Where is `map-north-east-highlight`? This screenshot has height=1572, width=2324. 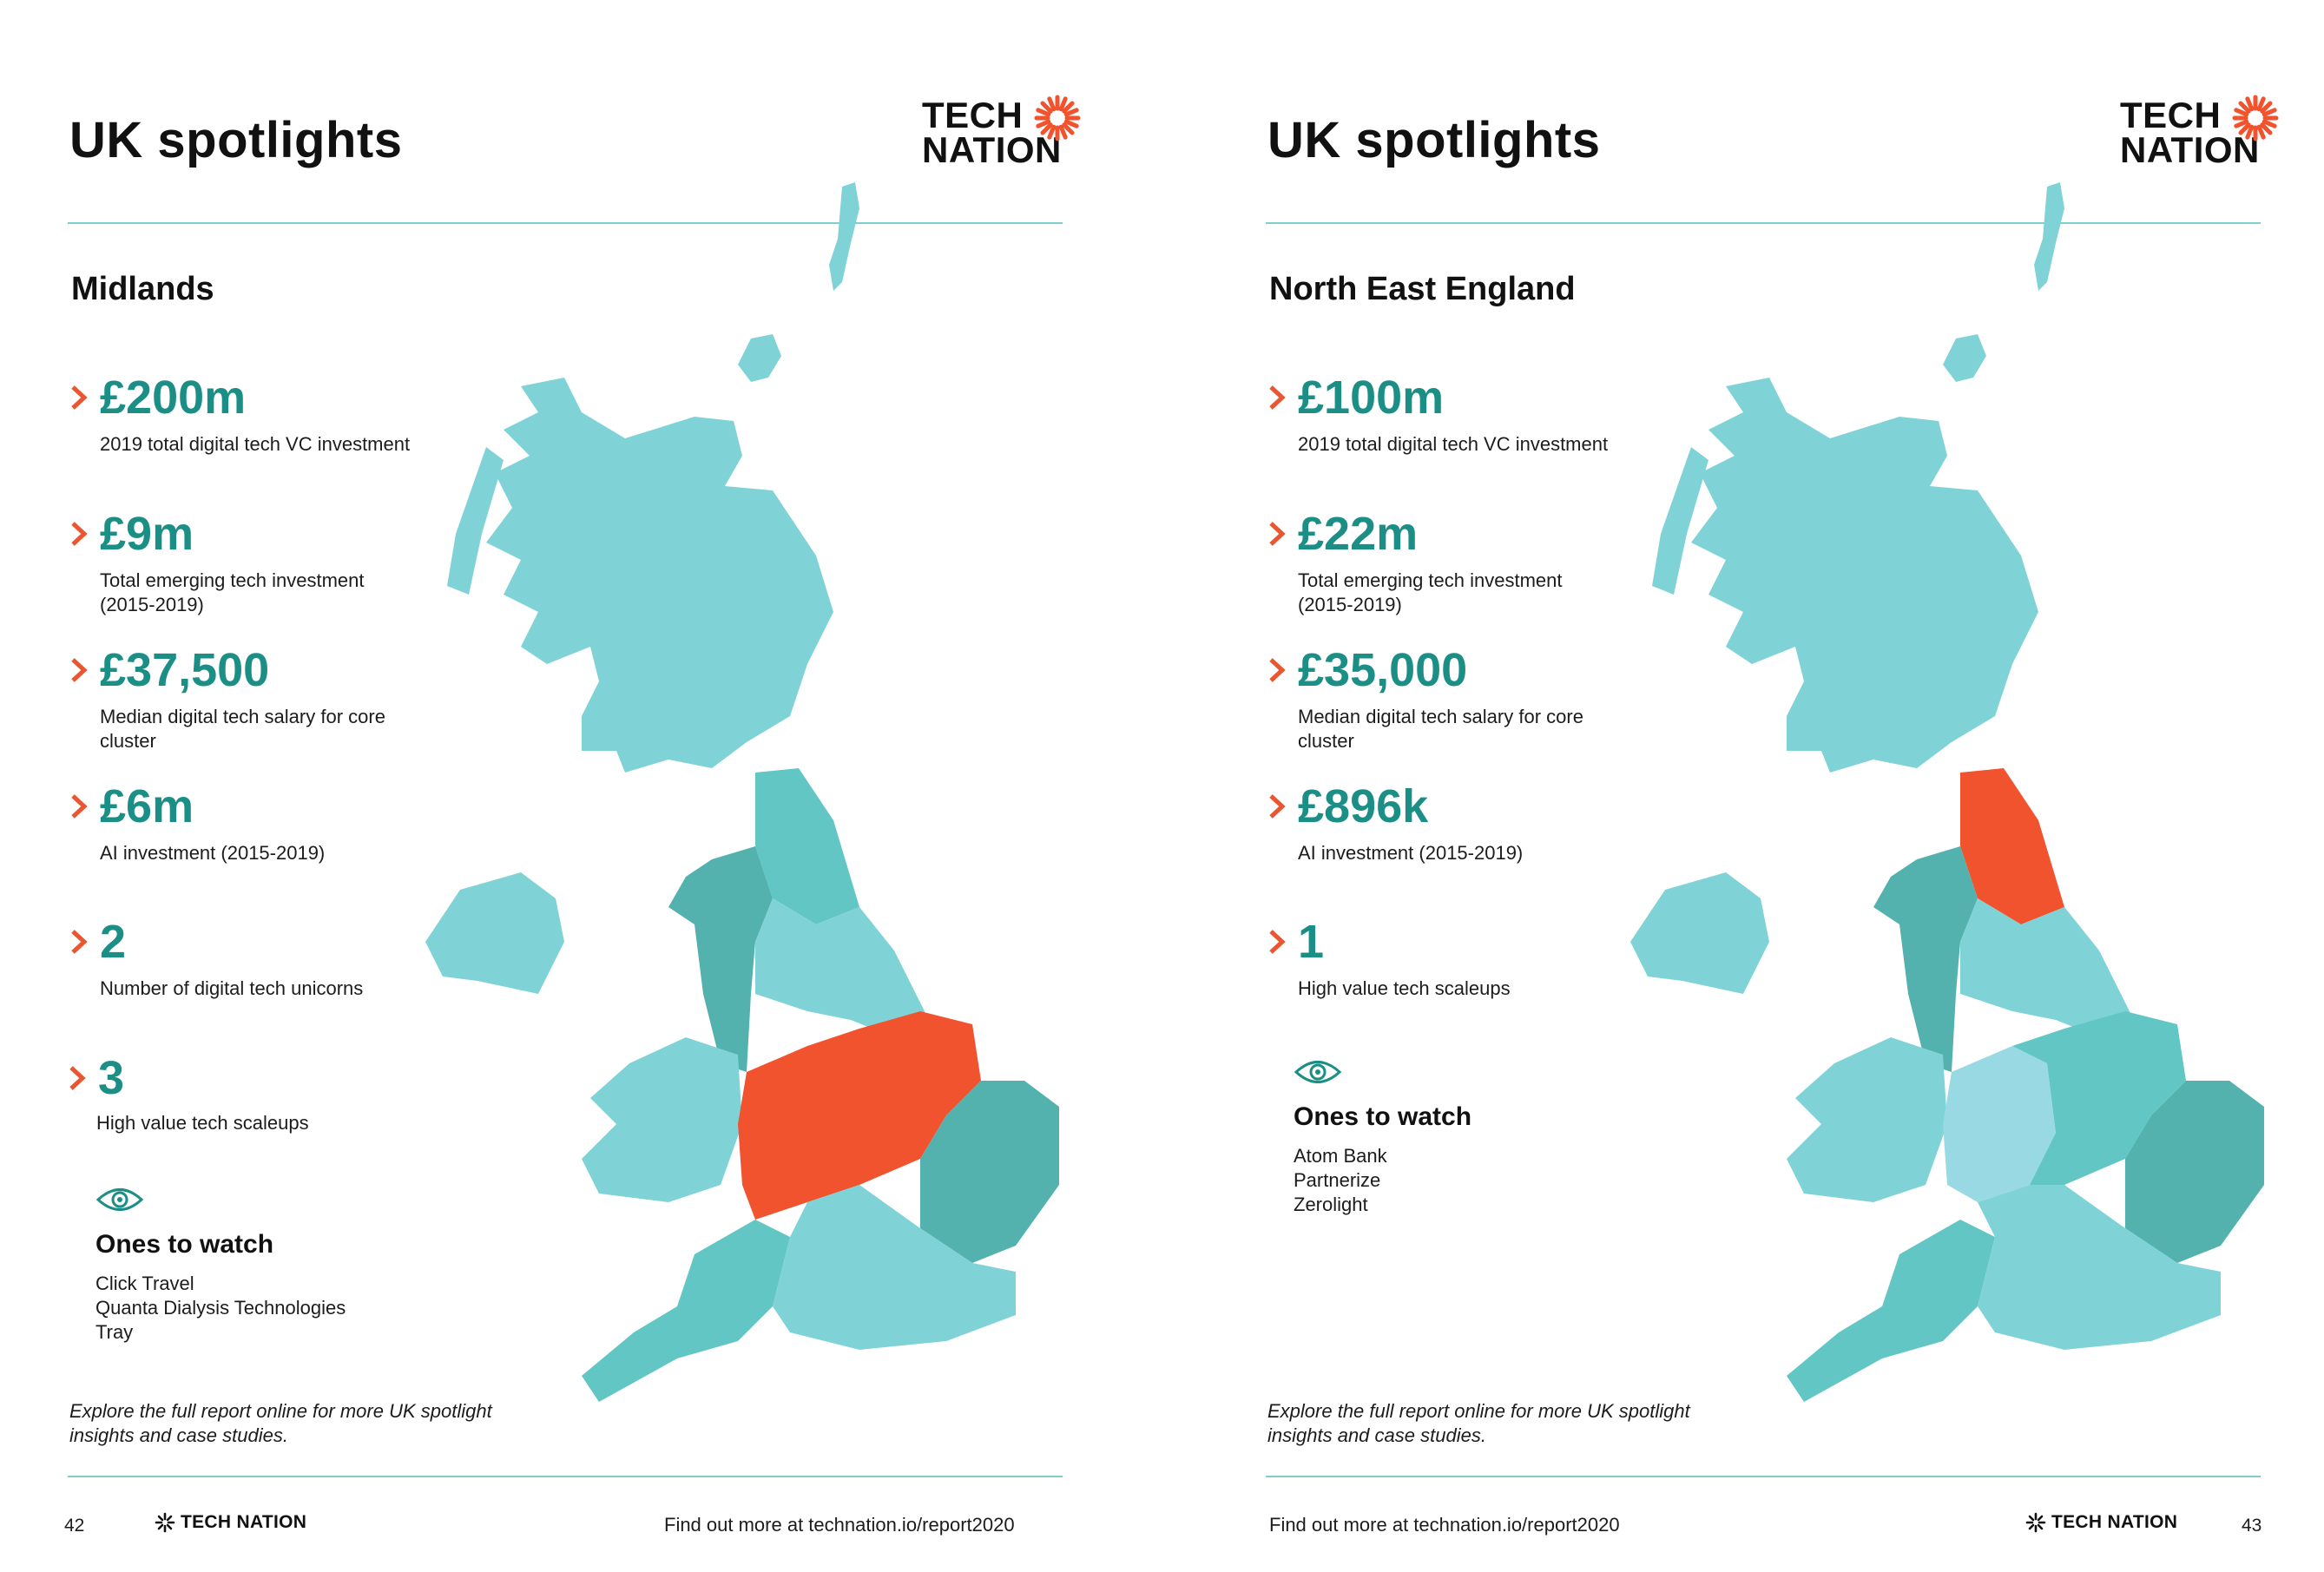
map-north-east-highlight is located at coordinates (2012, 846).